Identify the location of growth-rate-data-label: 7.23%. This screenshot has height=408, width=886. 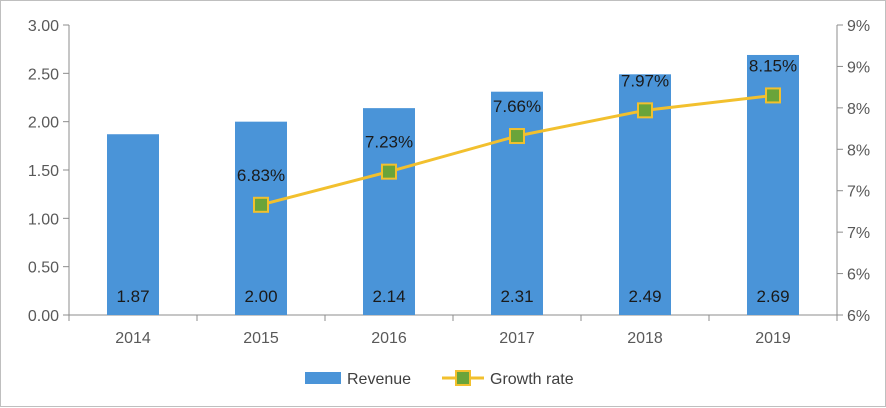
(389, 142).